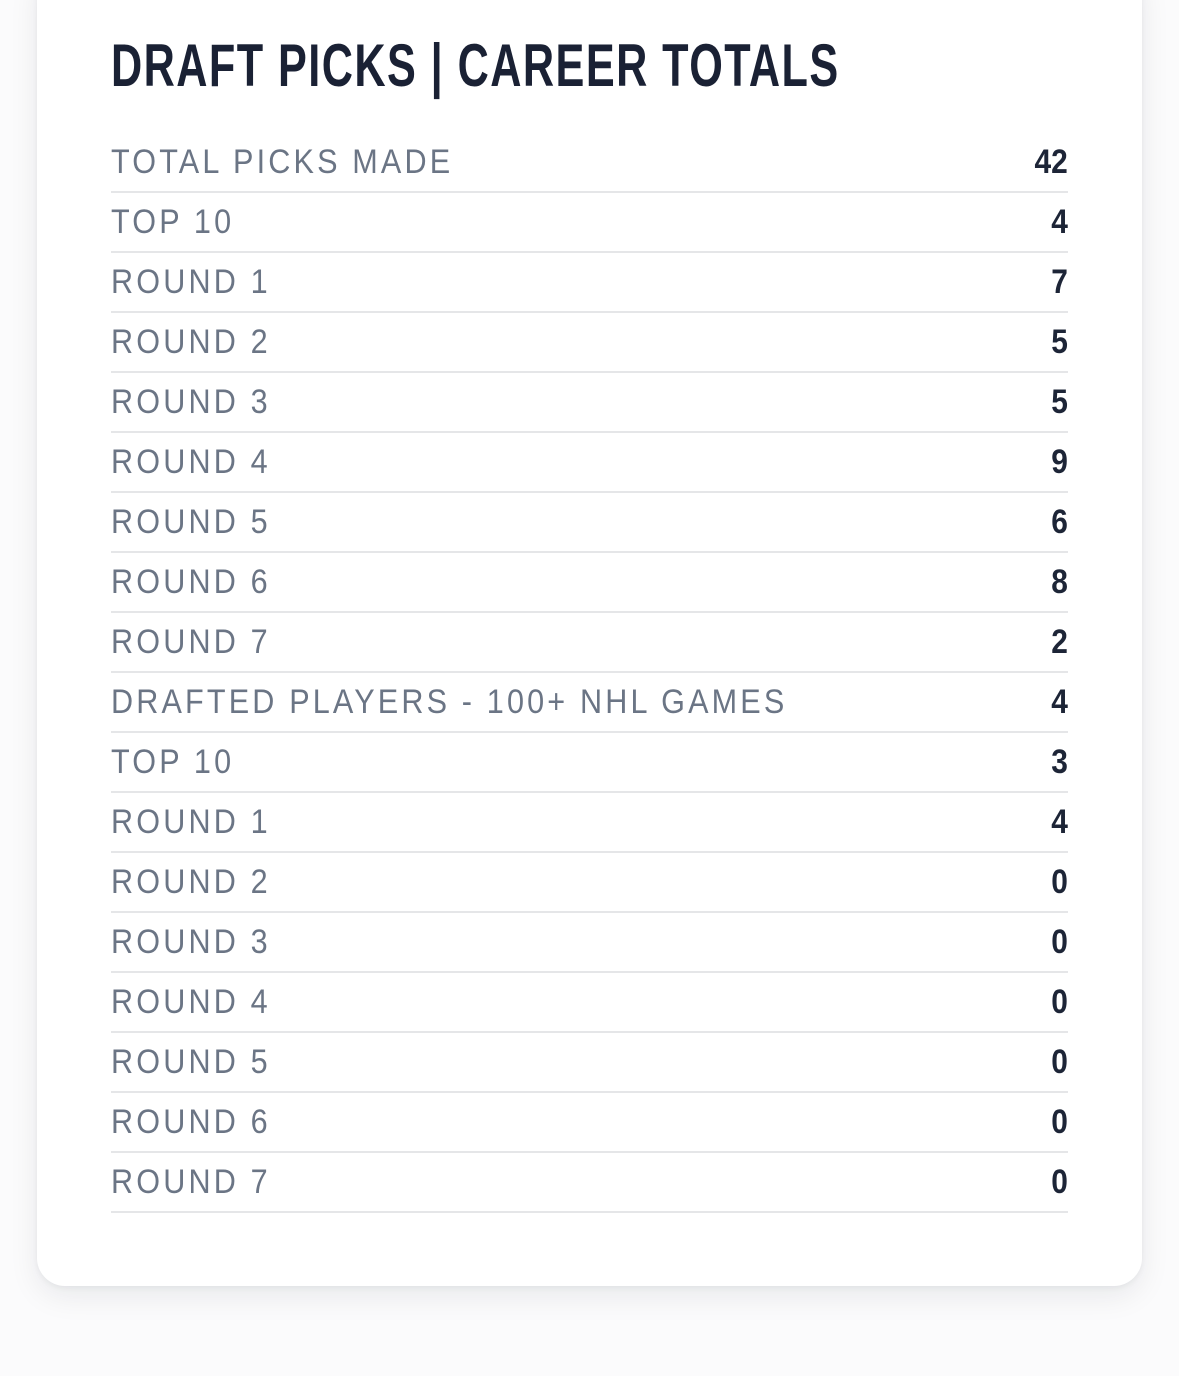 The width and height of the screenshot is (1179, 1376). Describe the element at coordinates (282, 161) in the screenshot. I see `stat-label: TOTAL PICKS MADE` at that location.